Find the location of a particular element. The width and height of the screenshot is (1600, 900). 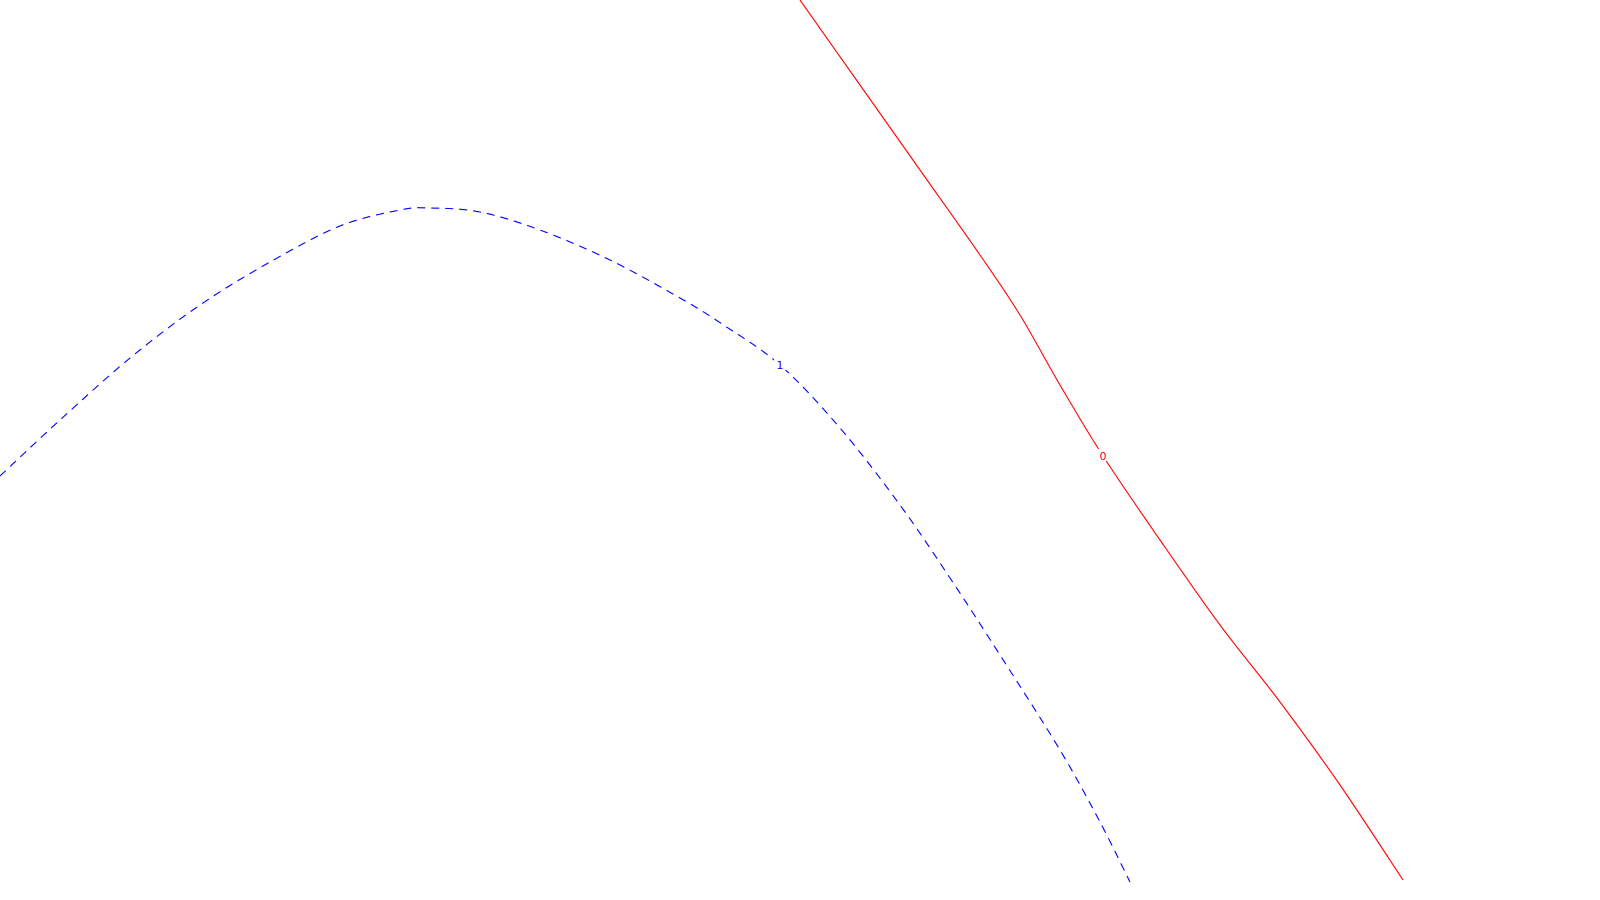

contour-label-0: 0 is located at coordinates (1103, 456).